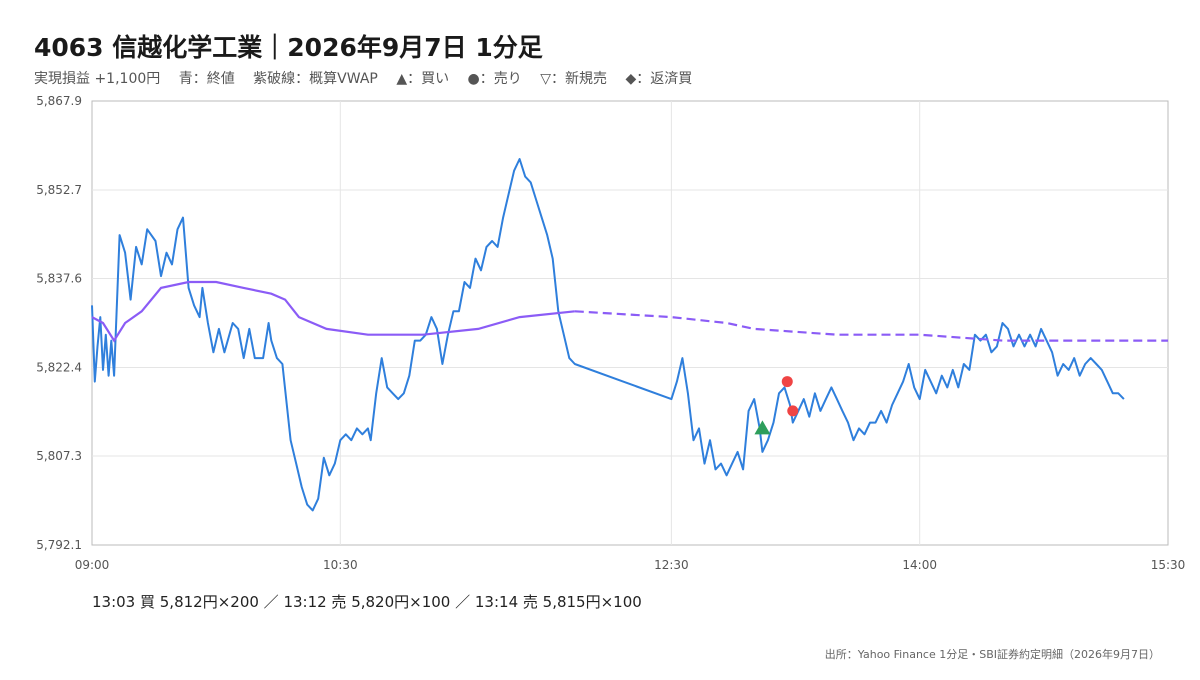 The image size is (1200, 680). Describe the element at coordinates (92, 565) in the screenshot. I see `x-tick-label: 09:00` at that location.